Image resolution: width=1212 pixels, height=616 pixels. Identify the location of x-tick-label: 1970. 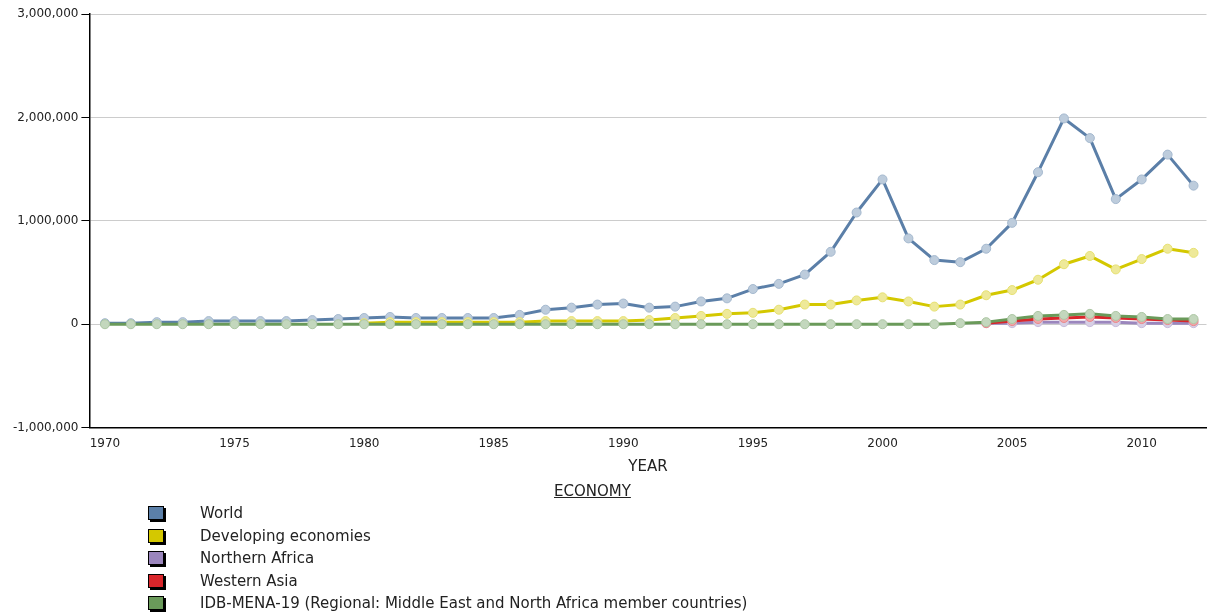
(105, 442).